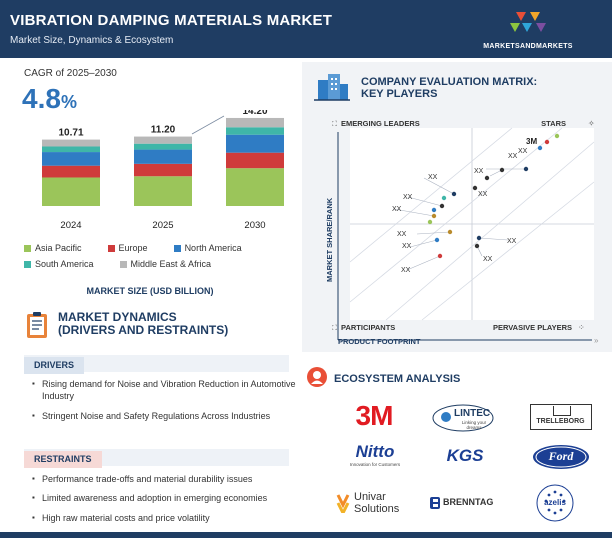 This screenshot has height=538, width=612. I want to click on clipboard-icon, so click(37, 325).